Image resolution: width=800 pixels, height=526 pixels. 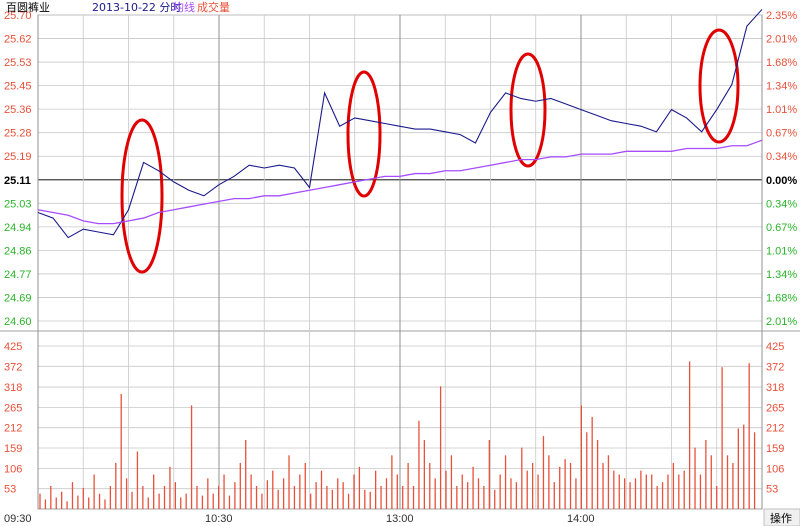 What do you see at coordinates (781, 16) in the screenshot?
I see `pct-tick-label: 2.35%` at bounding box center [781, 16].